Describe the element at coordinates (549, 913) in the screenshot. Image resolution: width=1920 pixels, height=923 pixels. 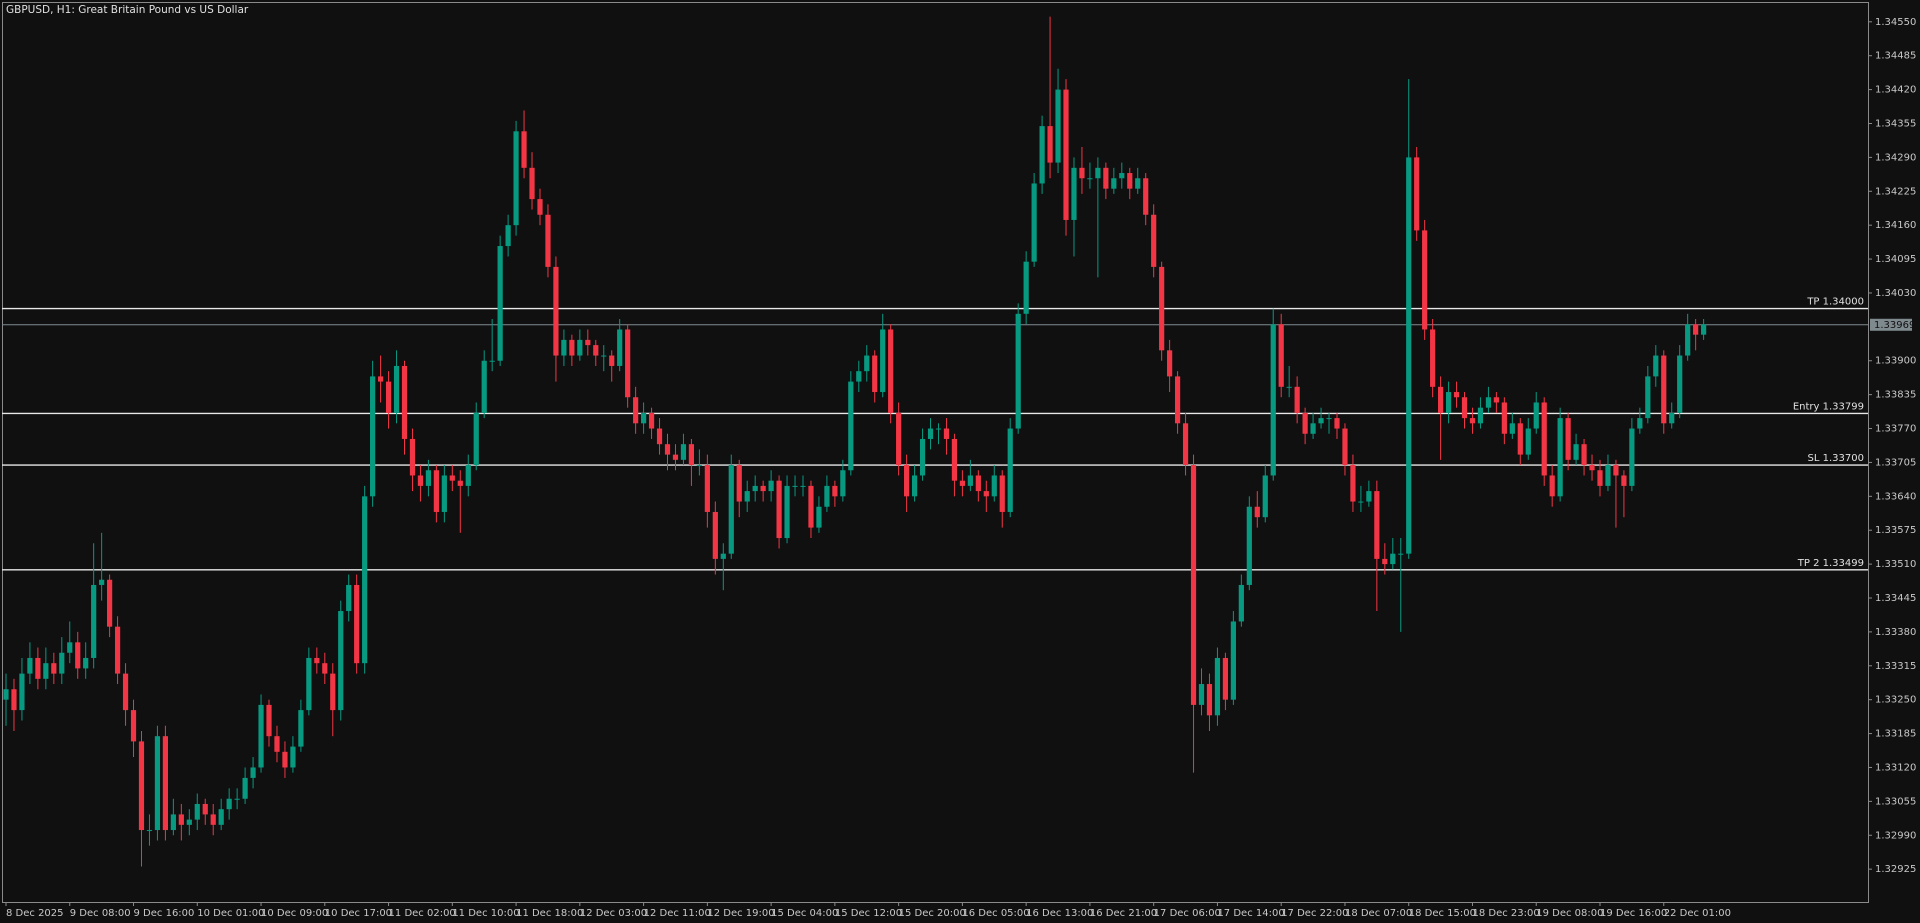
I see `x-tick-label: 11 Dec 18:00` at that location.